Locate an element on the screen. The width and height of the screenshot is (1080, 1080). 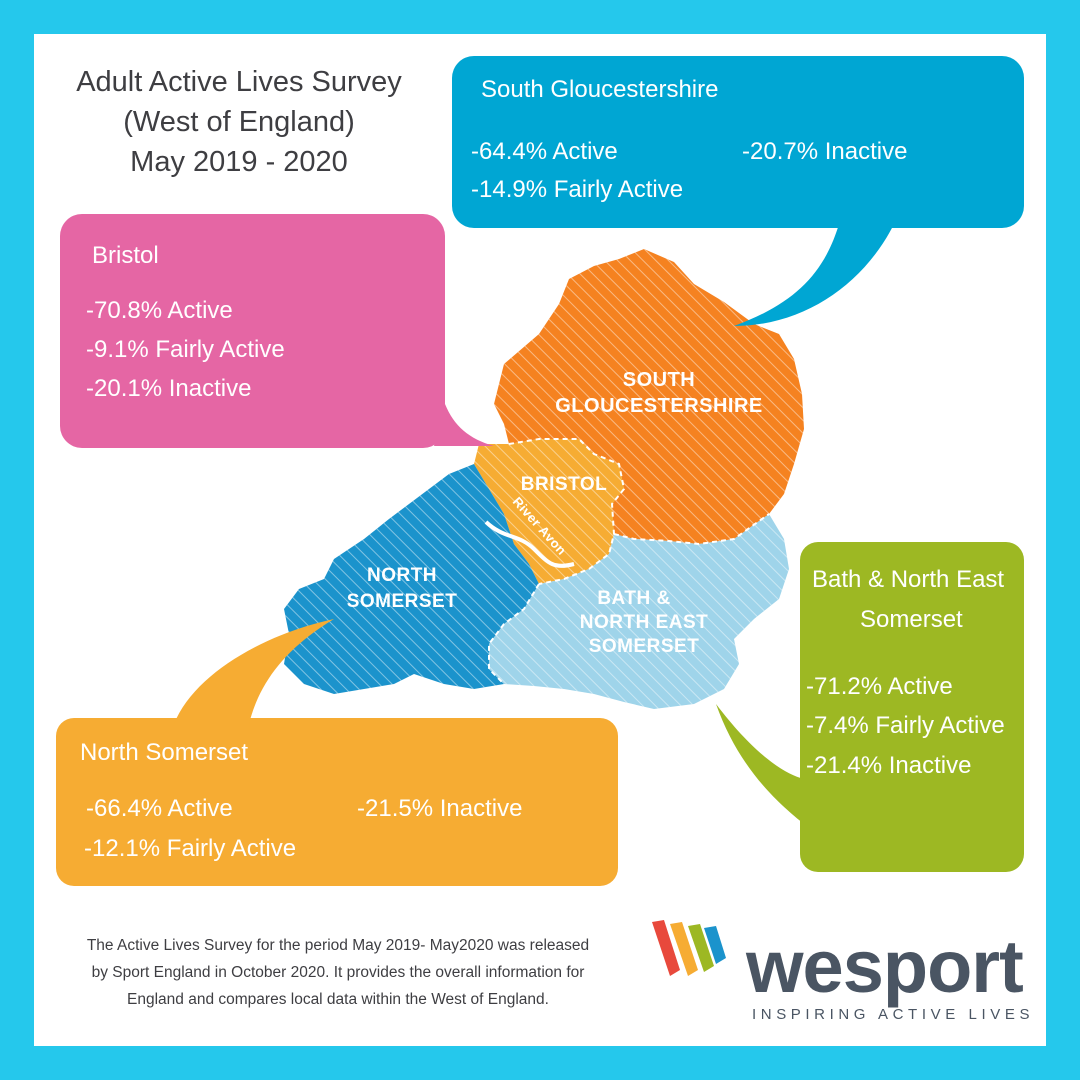
logo-tagline: INSPIRING ACTIVE LIVES is located at coordinates (893, 1014).